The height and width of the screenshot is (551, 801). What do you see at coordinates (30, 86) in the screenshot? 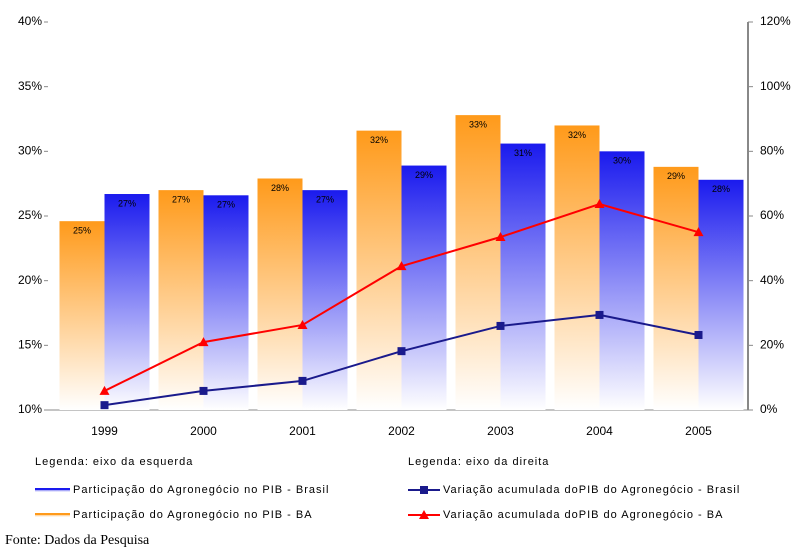
I see `y-tick-label: 35%` at bounding box center [30, 86].